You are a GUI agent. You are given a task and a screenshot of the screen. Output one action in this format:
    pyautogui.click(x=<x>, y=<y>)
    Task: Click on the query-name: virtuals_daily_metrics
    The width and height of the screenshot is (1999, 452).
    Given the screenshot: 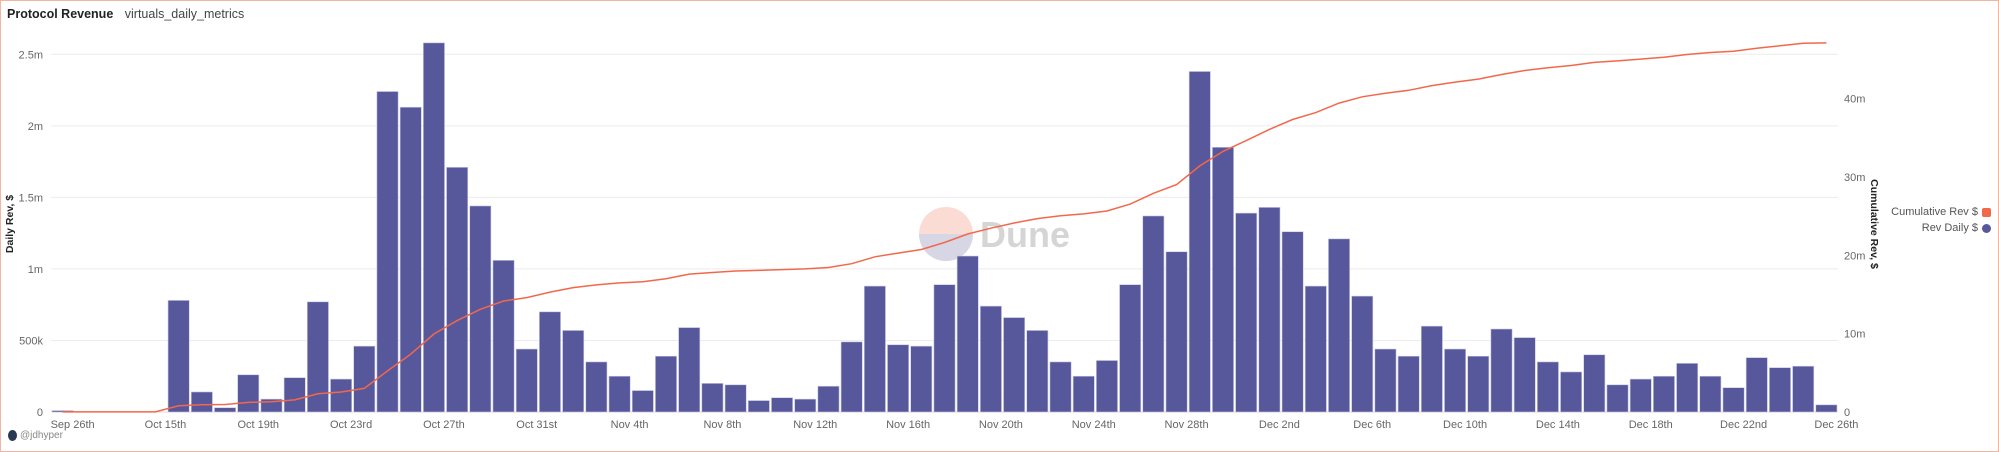 What is the action you would take?
    pyautogui.click(x=184, y=14)
    